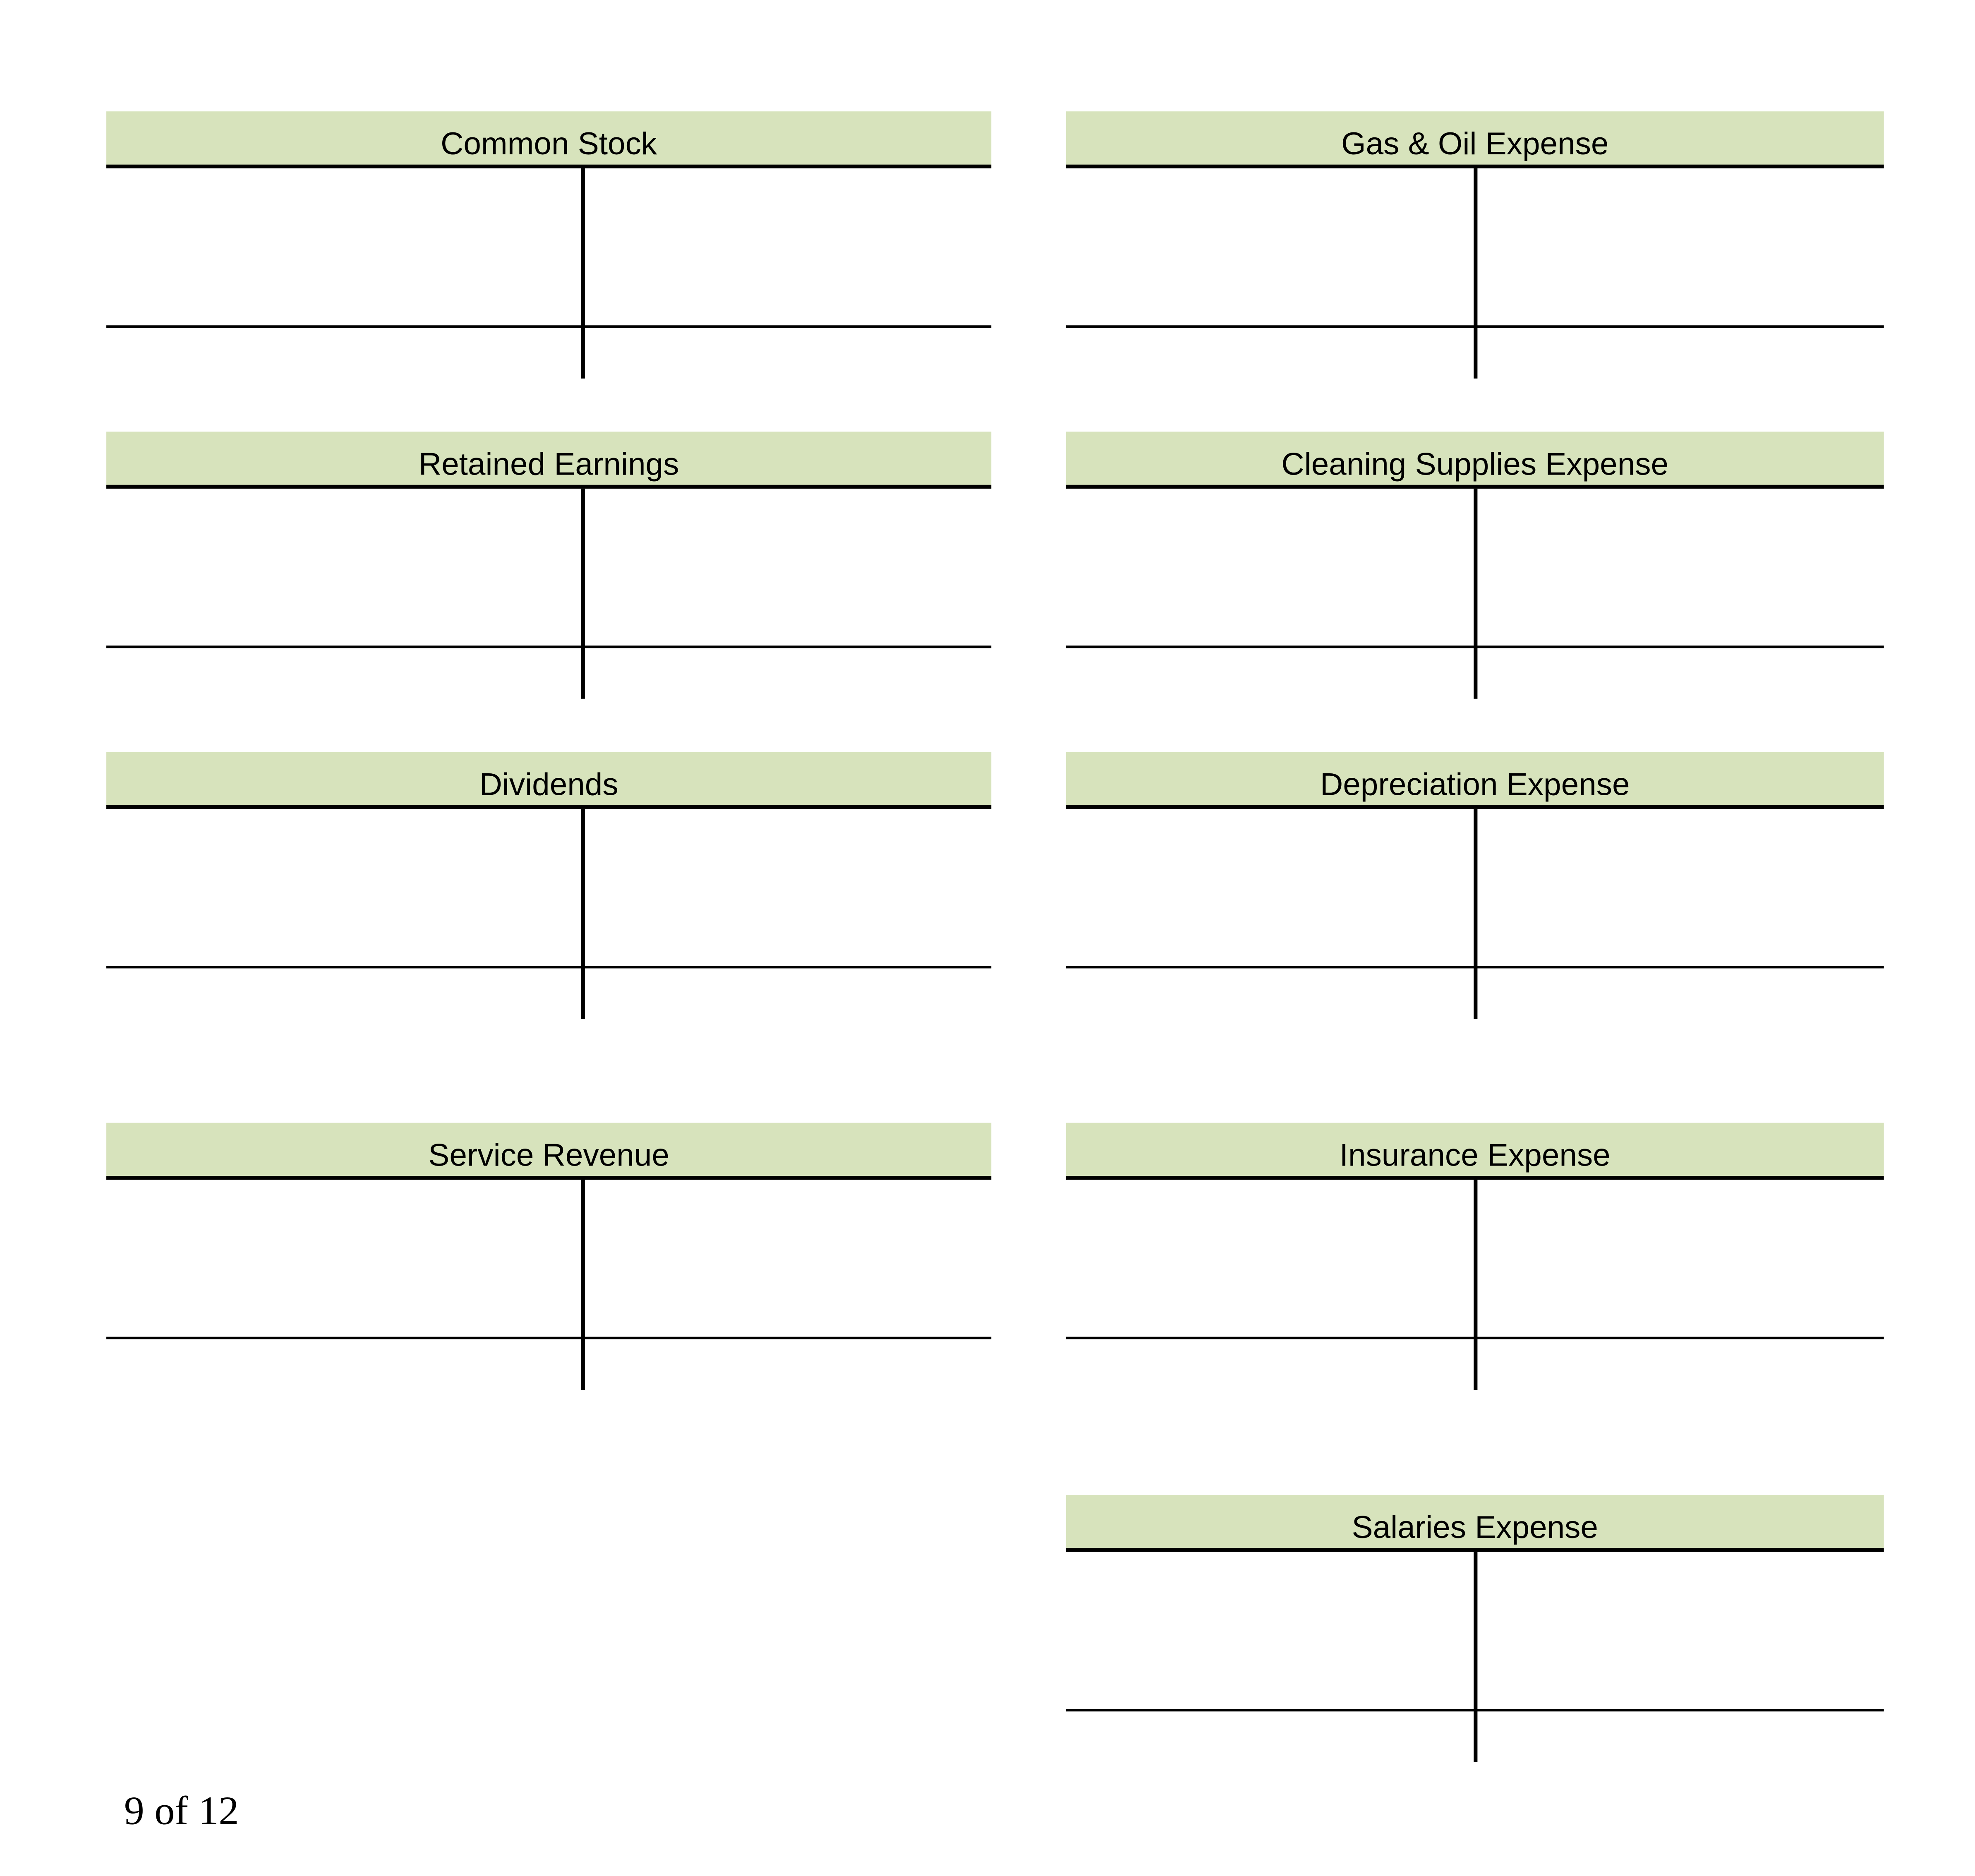 The width and height of the screenshot is (1975, 1876). I want to click on t-account-service-revenue: Service Revenue, so click(549, 1257).